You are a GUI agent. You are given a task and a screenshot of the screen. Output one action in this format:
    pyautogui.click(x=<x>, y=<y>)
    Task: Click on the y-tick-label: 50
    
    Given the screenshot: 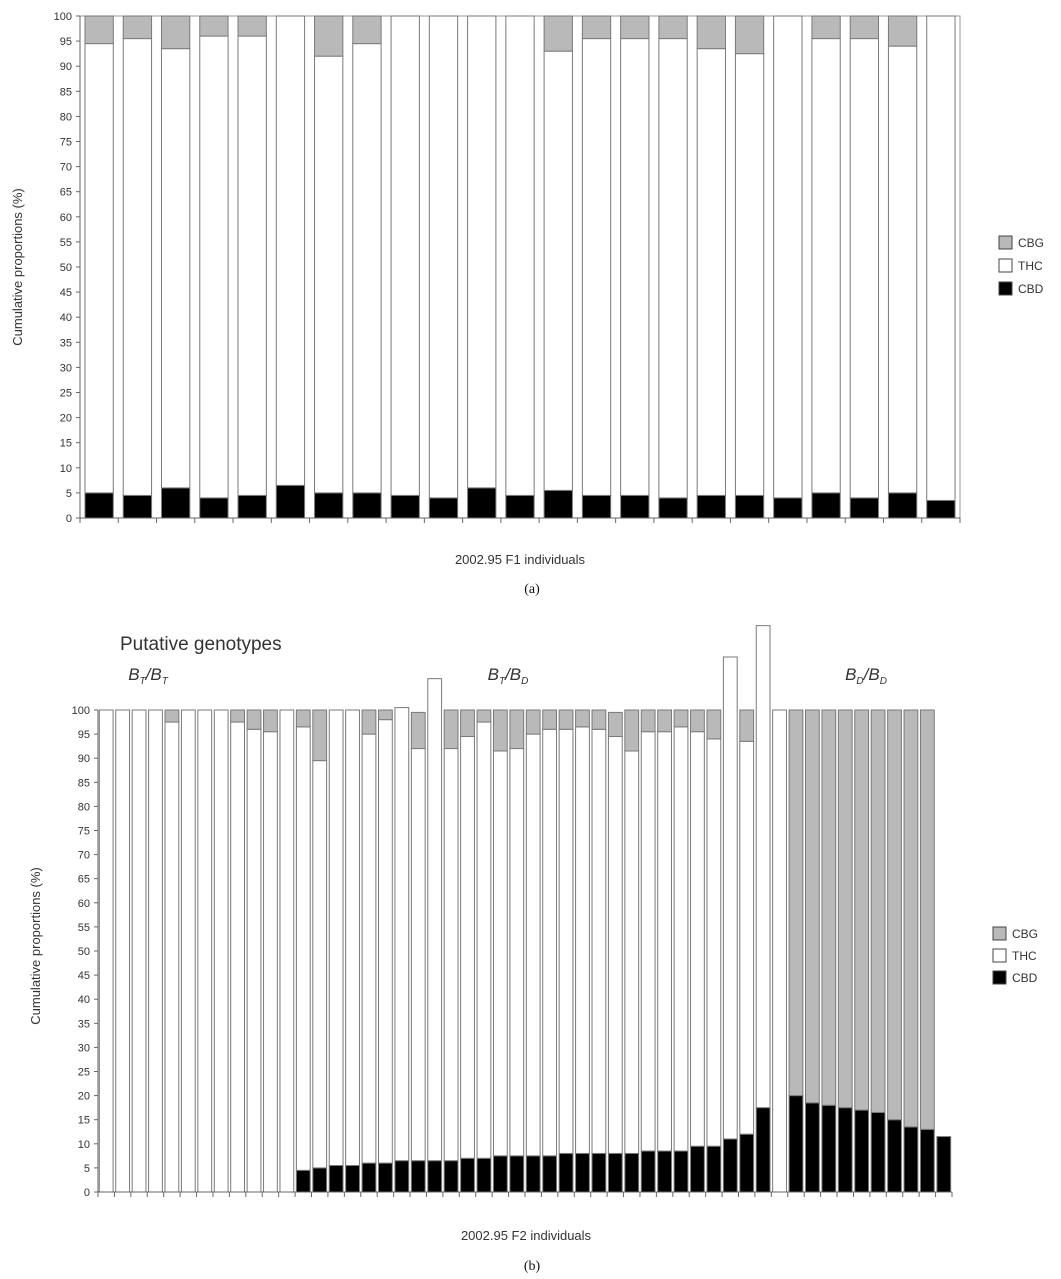 What is the action you would take?
    pyautogui.click(x=84, y=952)
    